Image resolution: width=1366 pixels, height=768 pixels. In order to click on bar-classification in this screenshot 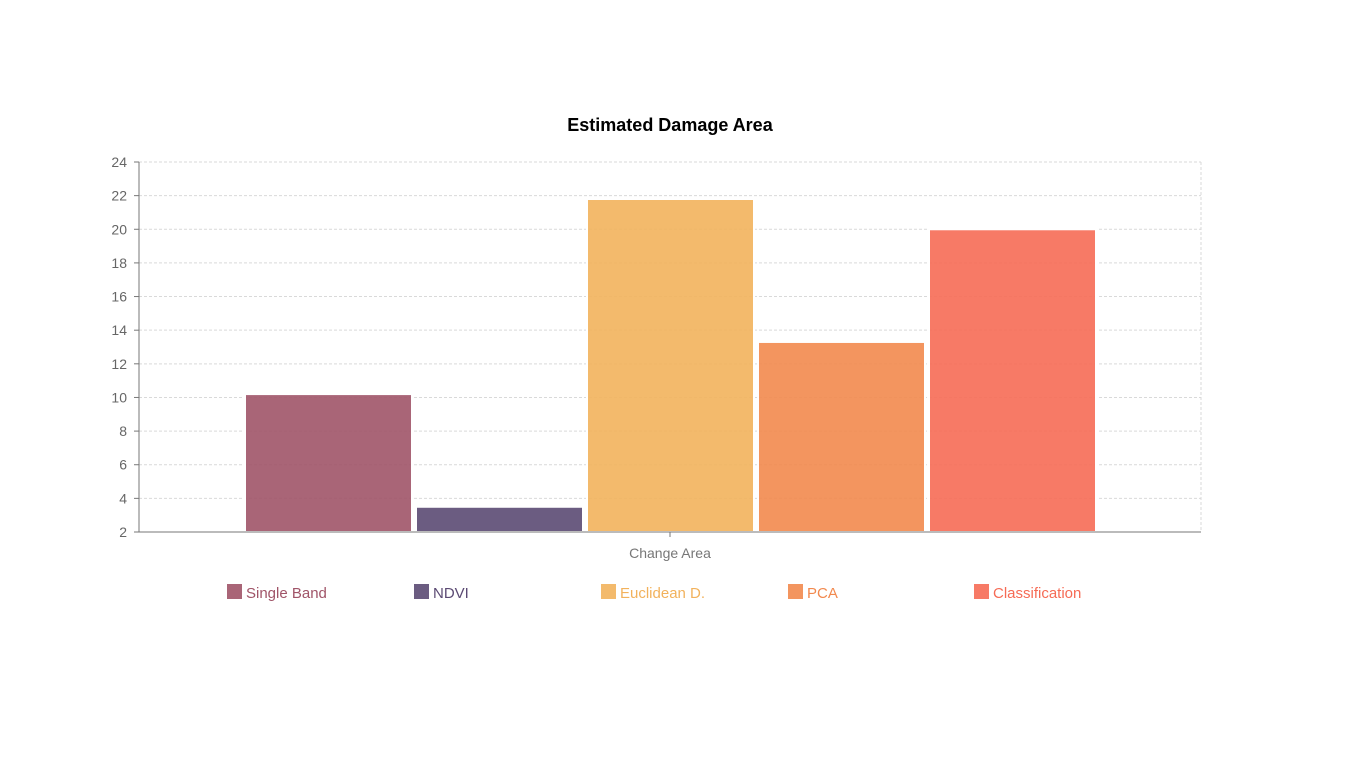, I will do `click(1012, 380)`.